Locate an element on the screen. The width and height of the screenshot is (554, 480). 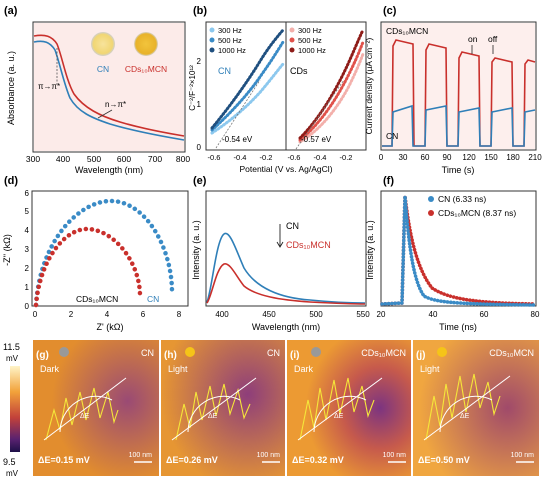
panel-c-on-label: on is located at coordinates (473, 39).